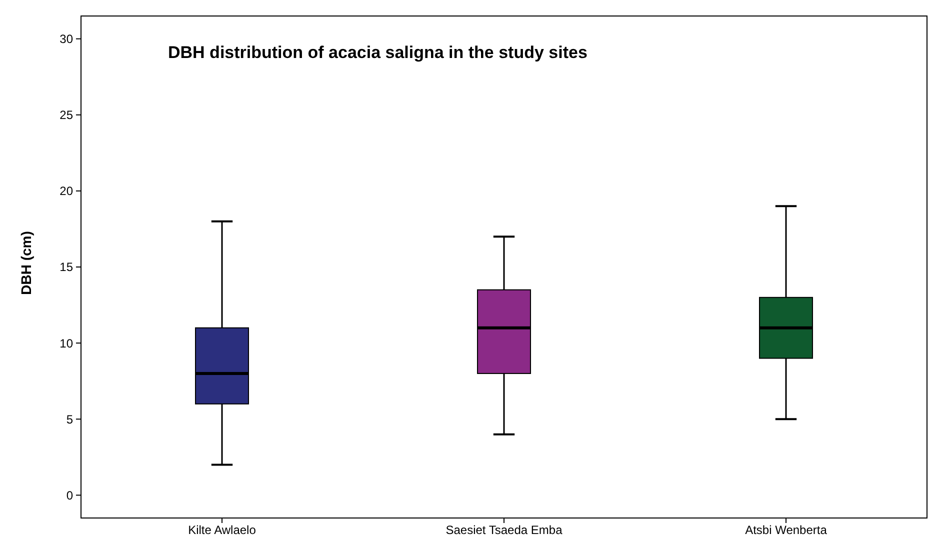 The image size is (937, 544). Describe the element at coordinates (70, 419) in the screenshot. I see `y-tick-label: 5` at that location.